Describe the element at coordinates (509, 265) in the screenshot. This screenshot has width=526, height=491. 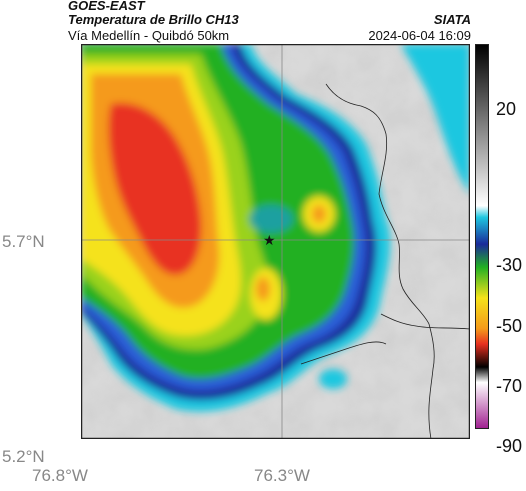
I see `colorbar-tick-minus30: -30` at that location.